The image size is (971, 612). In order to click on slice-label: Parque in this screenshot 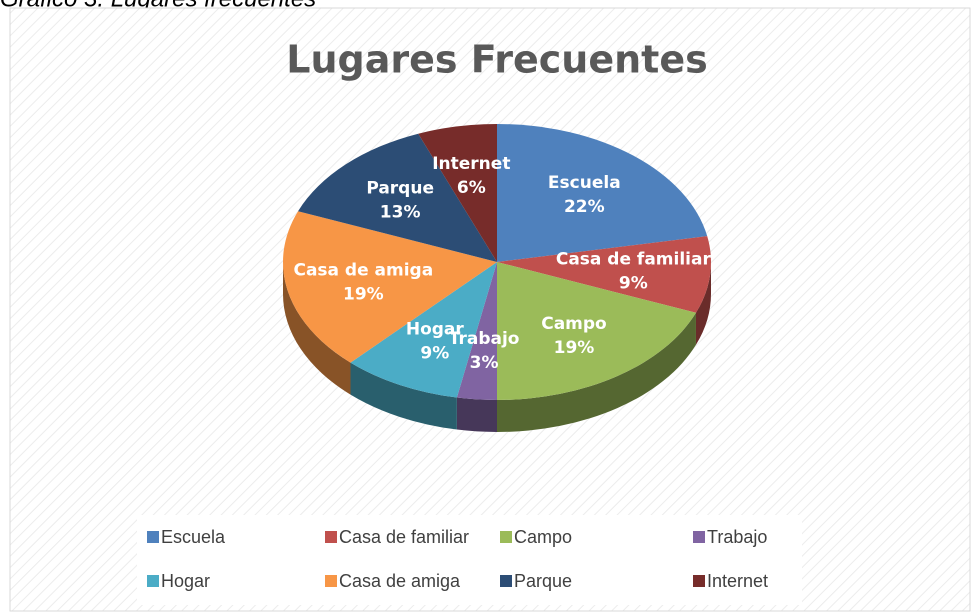, I will do `click(400, 189)`.